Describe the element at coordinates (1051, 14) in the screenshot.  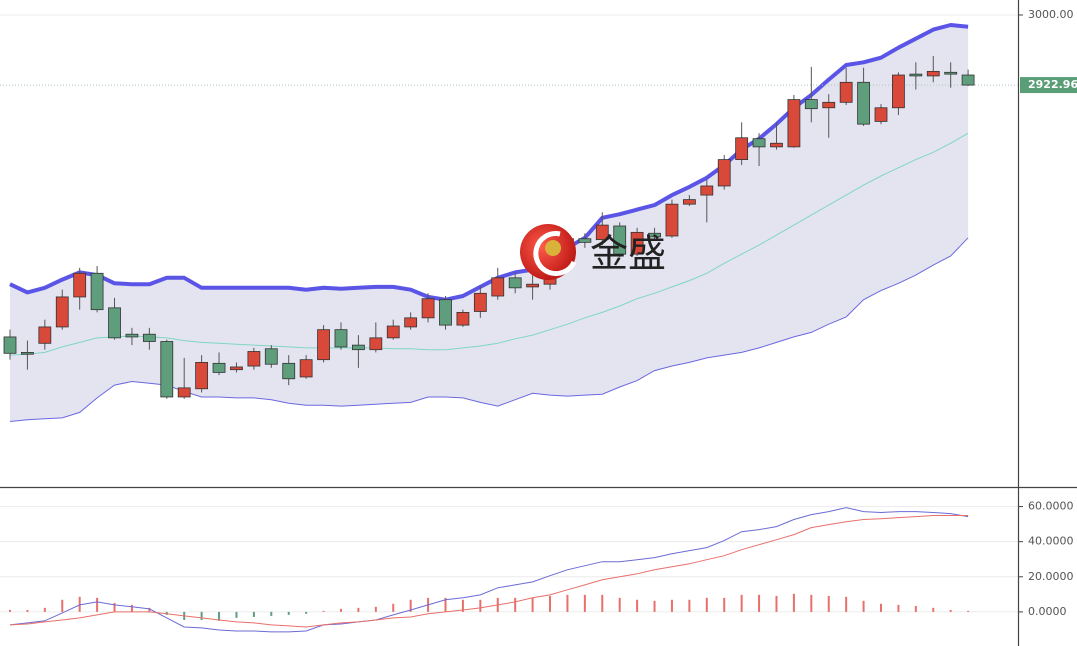
I see `y-tick-label: 3000.00` at that location.